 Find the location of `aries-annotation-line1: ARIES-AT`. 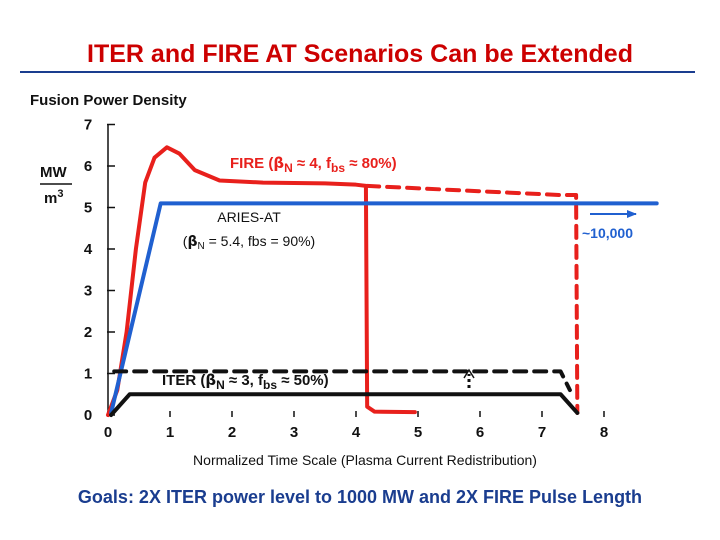

aries-annotation-line1: ARIES-AT is located at coordinates (249, 217).